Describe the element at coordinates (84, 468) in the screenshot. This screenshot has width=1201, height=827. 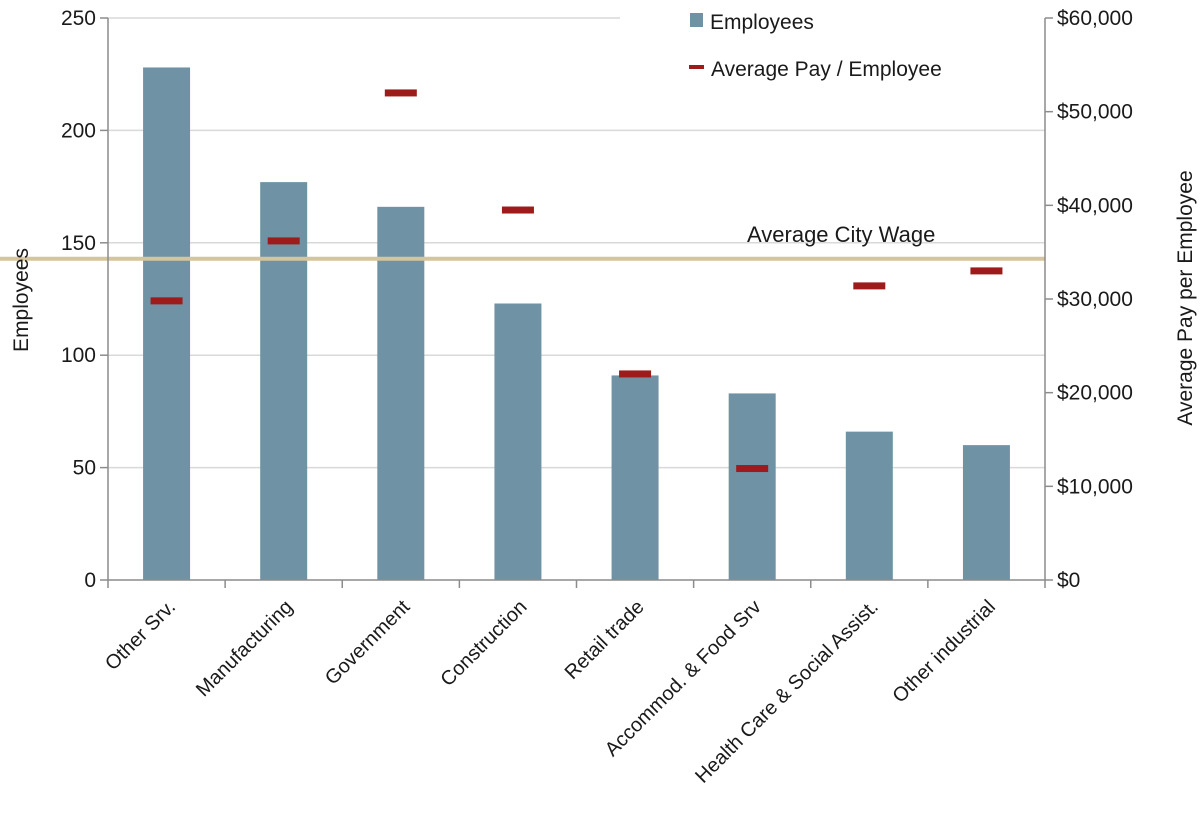
I see `left-tick-label: 50` at that location.